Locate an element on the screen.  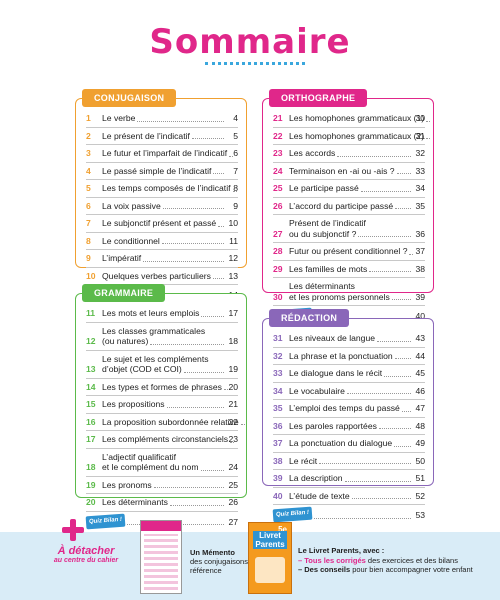
memento-description: Un Mémento des conjugaisons de référence is located at coordinates (230, 561).